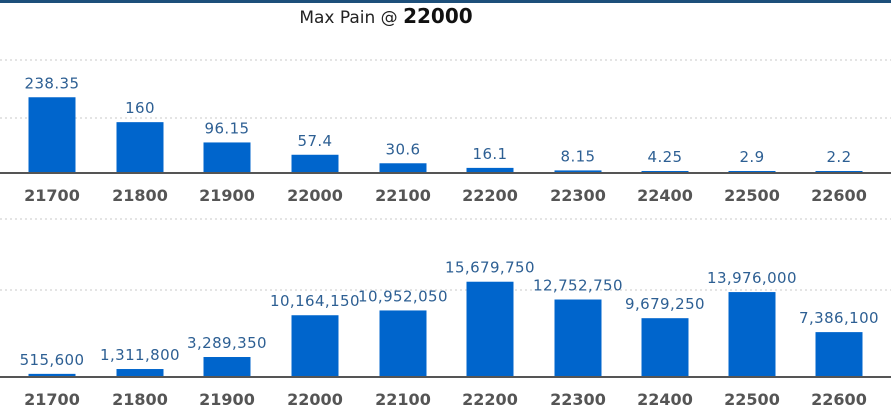  What do you see at coordinates (227, 343) in the screenshot?
I see `data-label-21900: 3,289,350` at bounding box center [227, 343].